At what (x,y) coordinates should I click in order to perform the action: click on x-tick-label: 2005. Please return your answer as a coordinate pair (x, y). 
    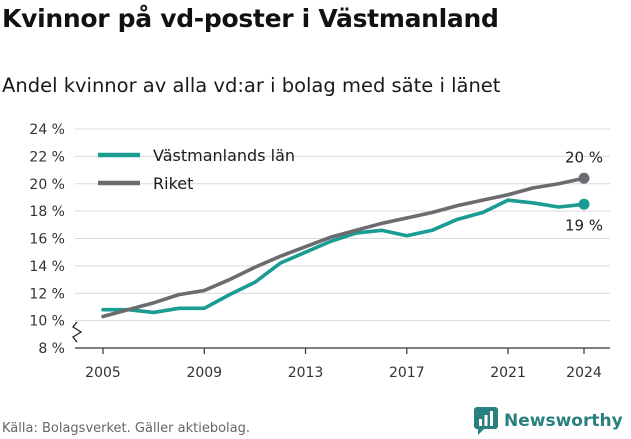
    Looking at the image, I should click on (103, 373).